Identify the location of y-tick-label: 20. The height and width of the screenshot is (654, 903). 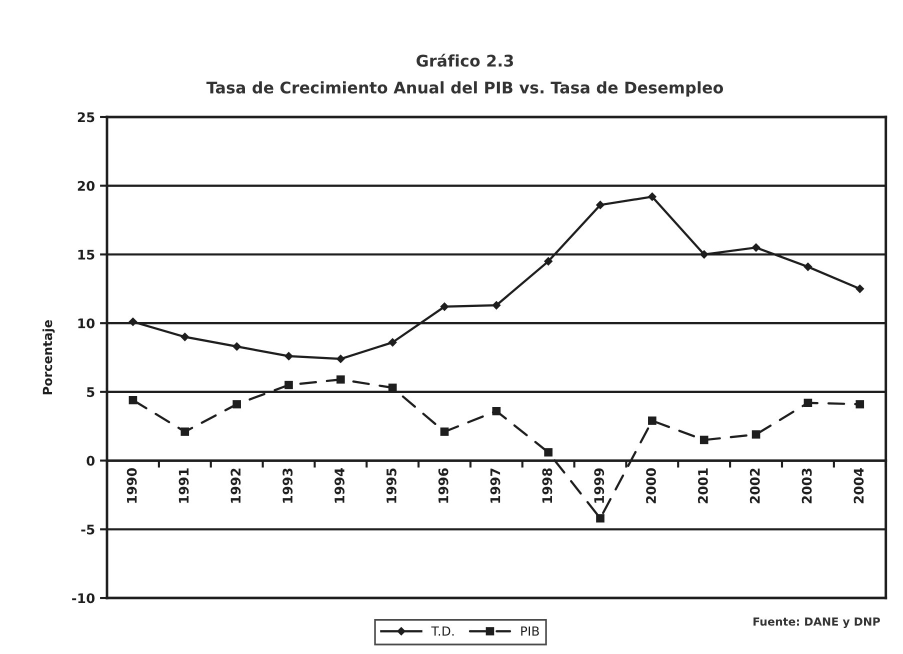
(86, 185).